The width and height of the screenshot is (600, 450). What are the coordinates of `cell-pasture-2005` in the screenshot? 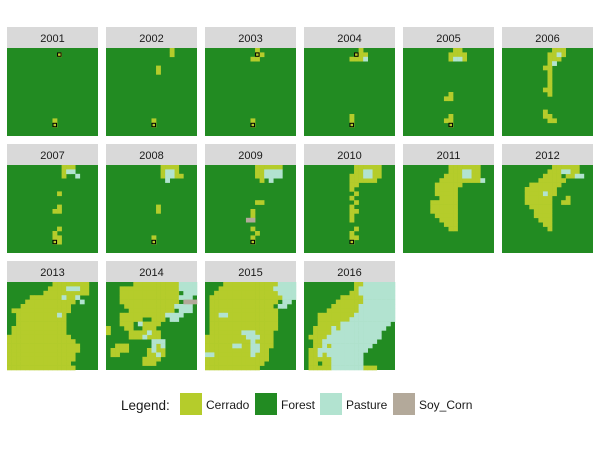 It's located at (455, 59).